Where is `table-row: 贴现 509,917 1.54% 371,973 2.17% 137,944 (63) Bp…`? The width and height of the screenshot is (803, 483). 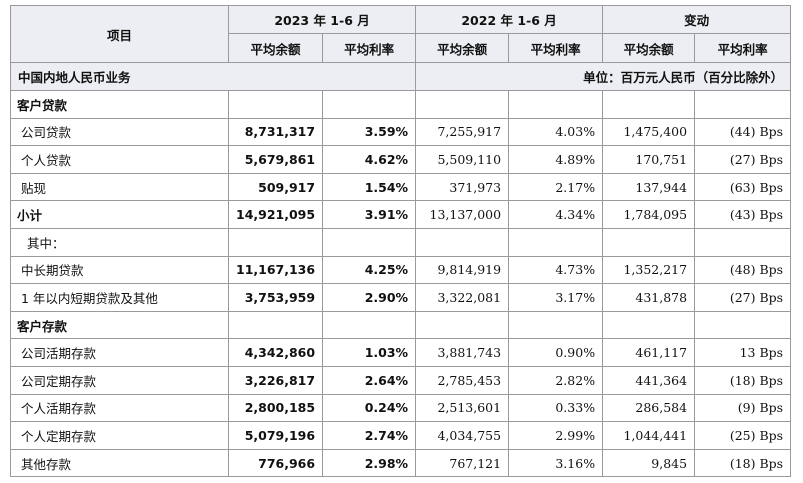 table-row: 贴现 509,917 1.54% 371,973 2.17% 137,944 (63) Bp… is located at coordinates (401, 187).